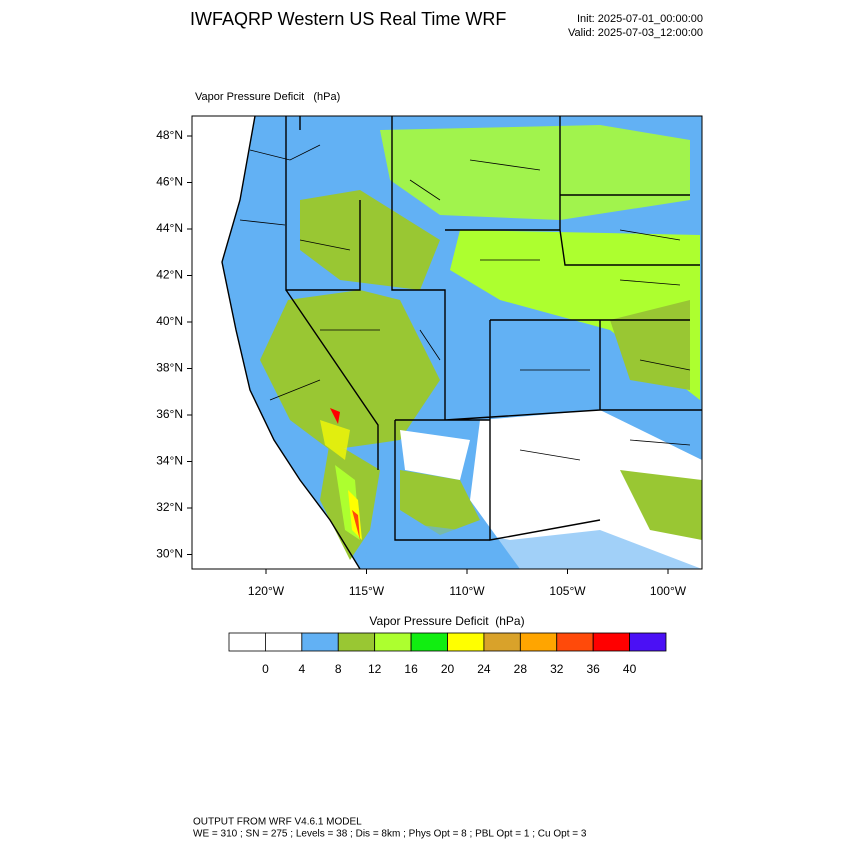 The width and height of the screenshot is (850, 850). Describe the element at coordinates (169, 507) in the screenshot. I see `lat-label: 32°N` at that location.